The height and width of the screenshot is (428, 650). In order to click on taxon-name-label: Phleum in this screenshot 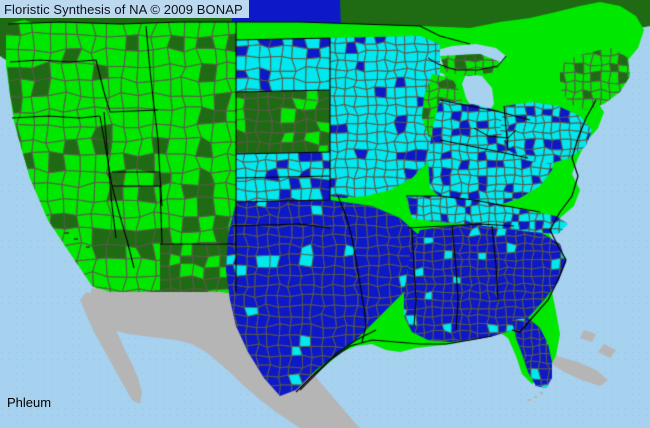, I will do `click(29, 402)`.